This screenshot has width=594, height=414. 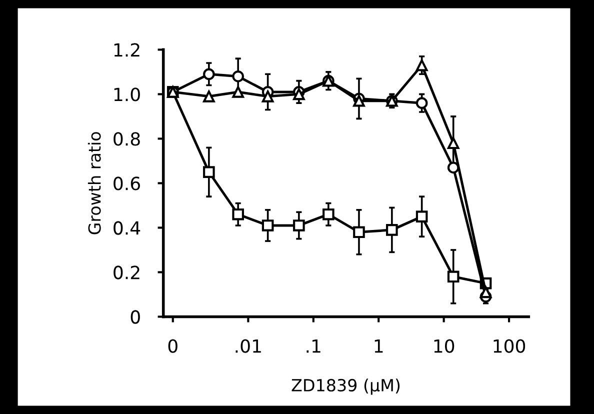 What do you see at coordinates (346, 386) in the screenshot?
I see `x-axis-title: ZD1839 (µM)` at bounding box center [346, 386].